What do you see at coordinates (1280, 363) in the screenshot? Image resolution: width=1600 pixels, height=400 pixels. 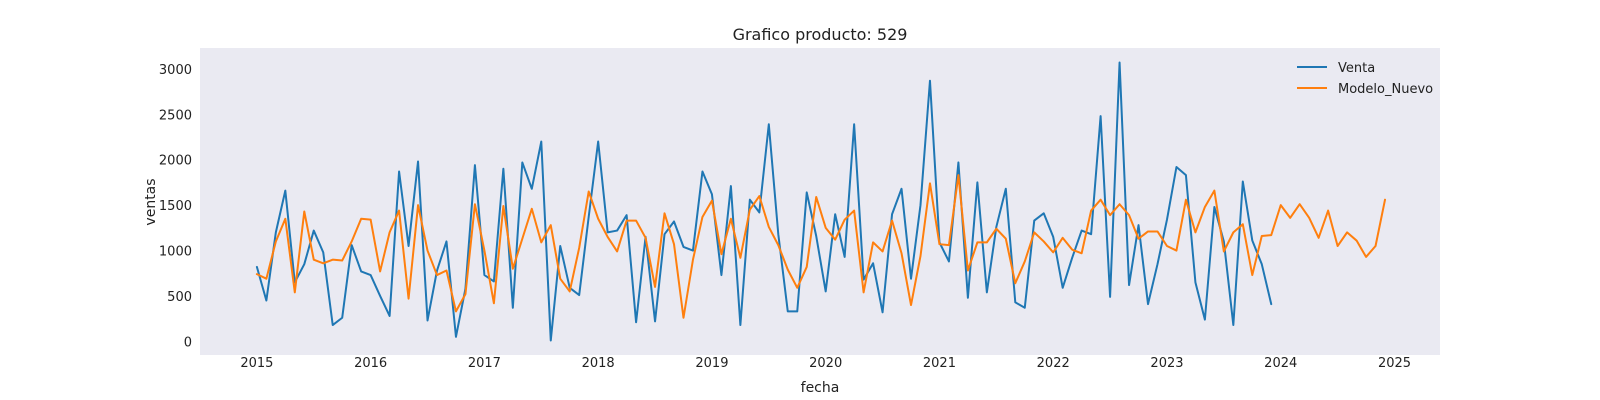 I see `x-tick-label: 2024` at bounding box center [1280, 363].